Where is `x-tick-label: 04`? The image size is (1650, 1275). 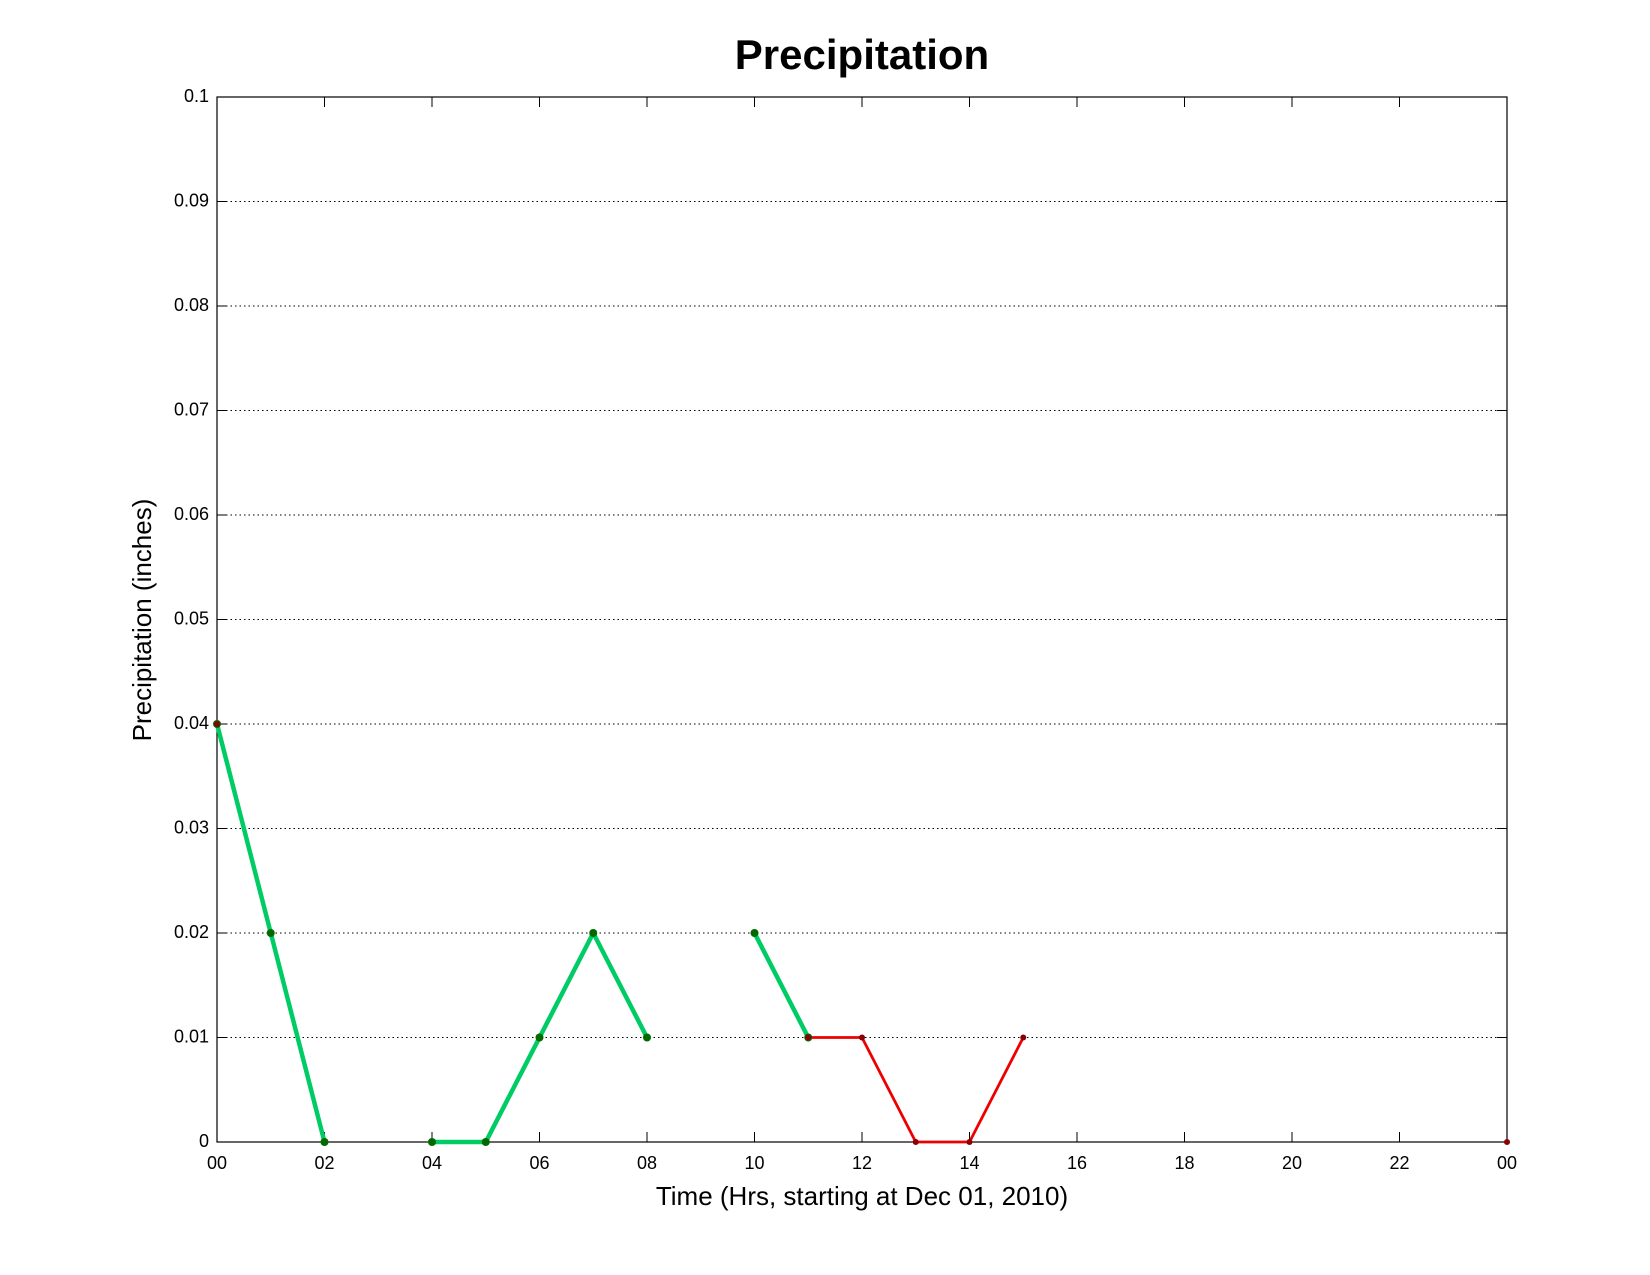
x-tick-label: 04 is located at coordinates (432, 1163).